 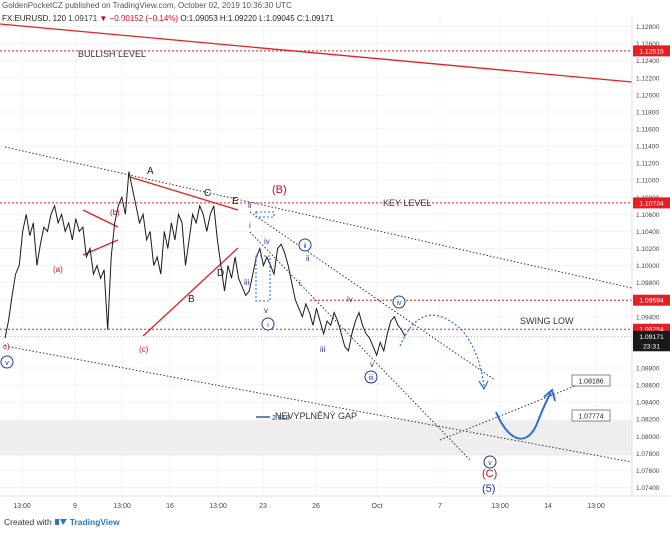 I want to click on symbol-text: FX:EURUSD, 120, so click(x=34, y=18).